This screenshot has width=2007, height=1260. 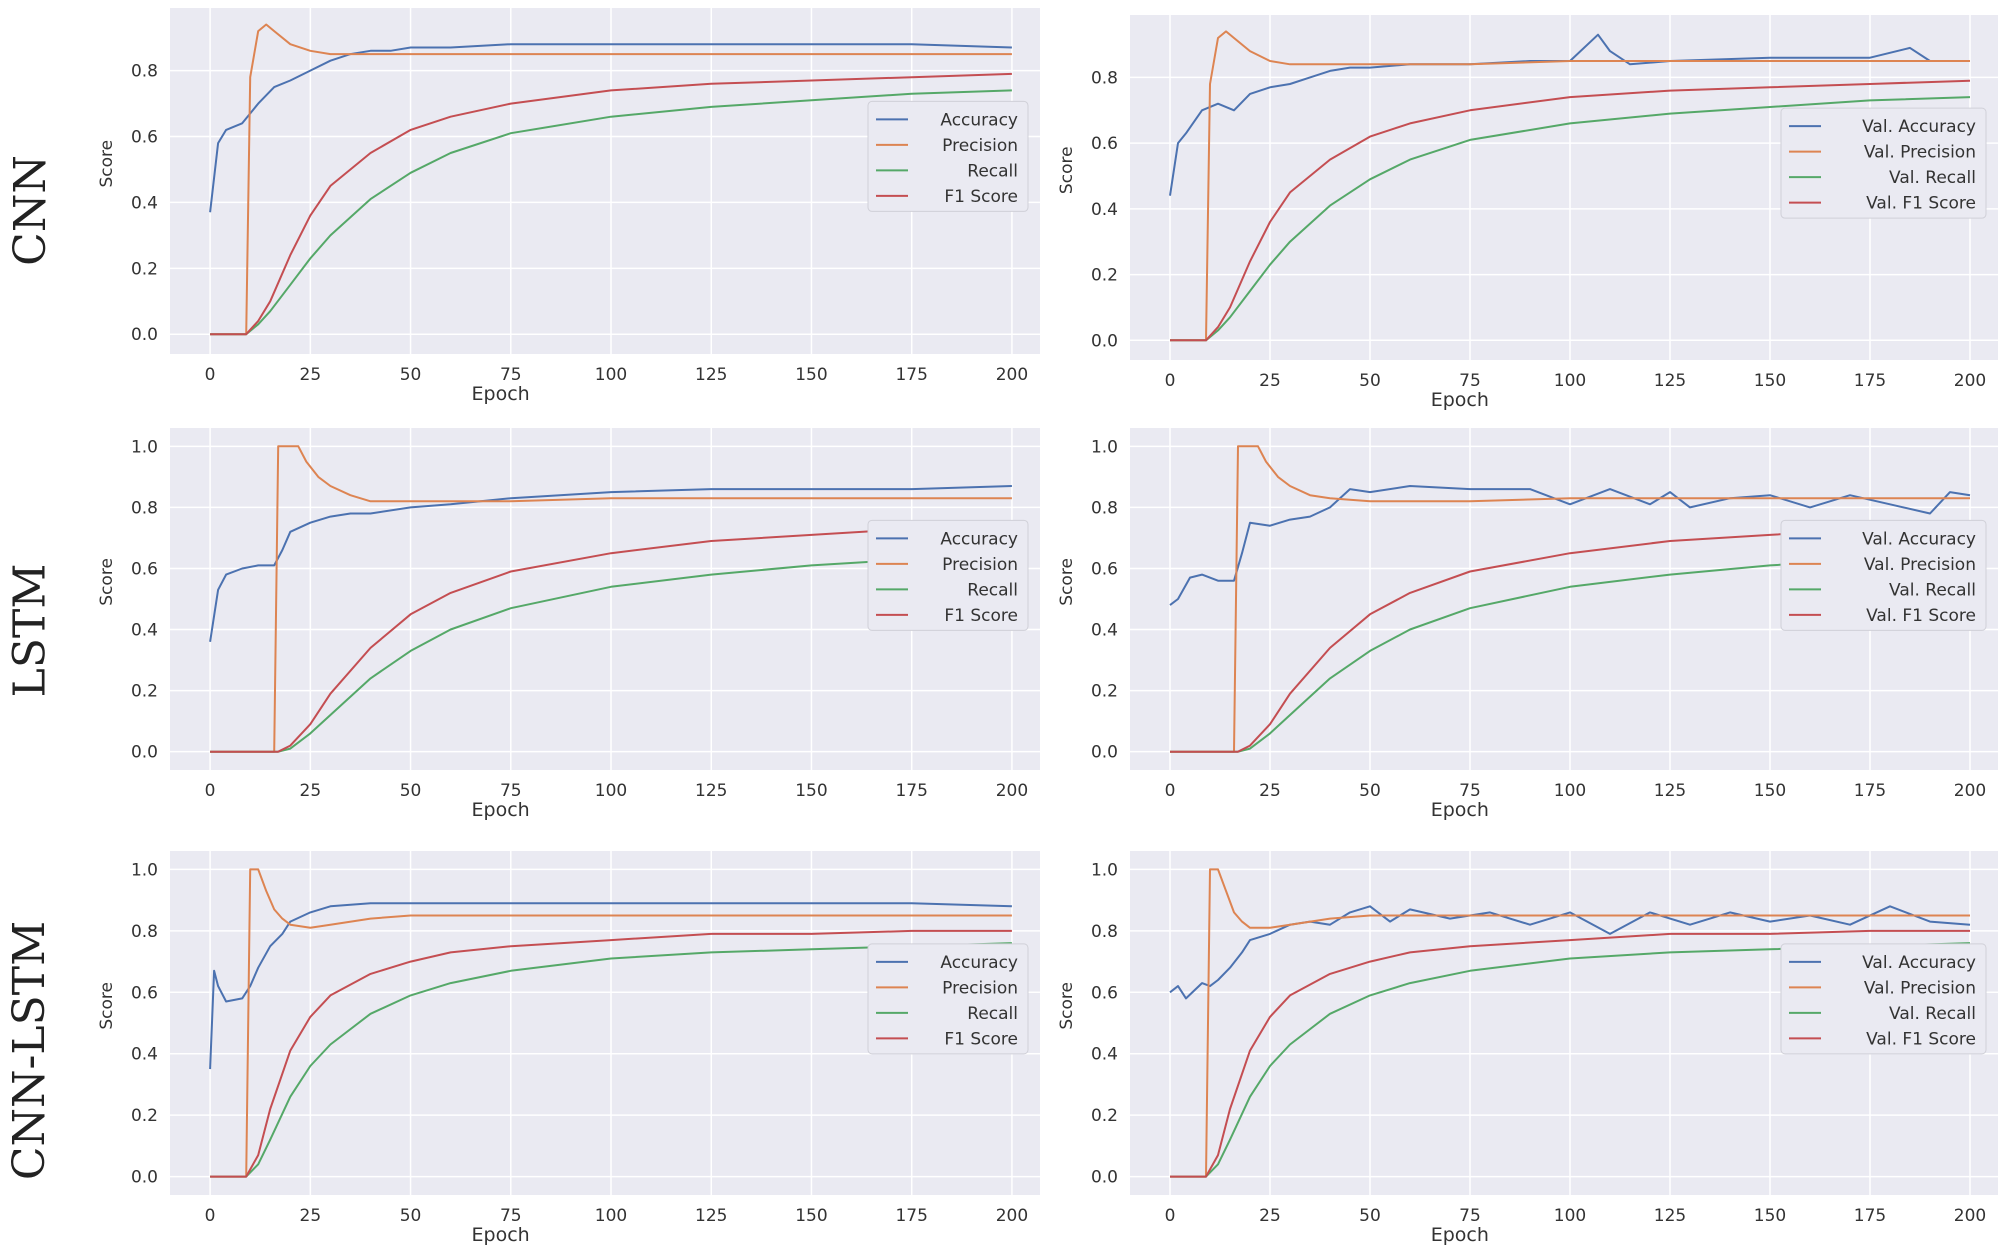 I want to click on legend-entry-recall: Recall, so click(x=992, y=590).